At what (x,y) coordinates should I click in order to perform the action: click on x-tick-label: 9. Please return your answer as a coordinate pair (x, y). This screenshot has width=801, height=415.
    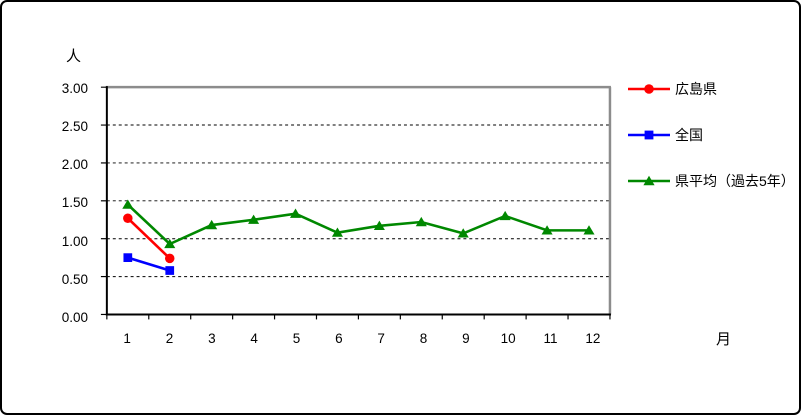
    Looking at the image, I should click on (466, 338).